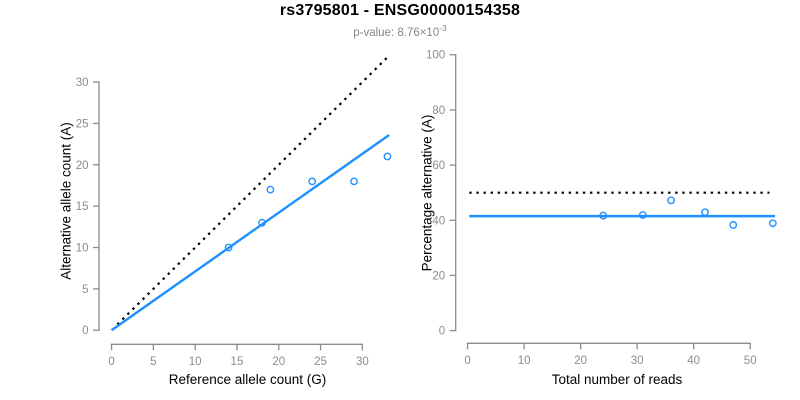 The width and height of the screenshot is (800, 400). What do you see at coordinates (396, 32) in the screenshot?
I see `pvalue-text: p-value: 8.76×10` at bounding box center [396, 32].